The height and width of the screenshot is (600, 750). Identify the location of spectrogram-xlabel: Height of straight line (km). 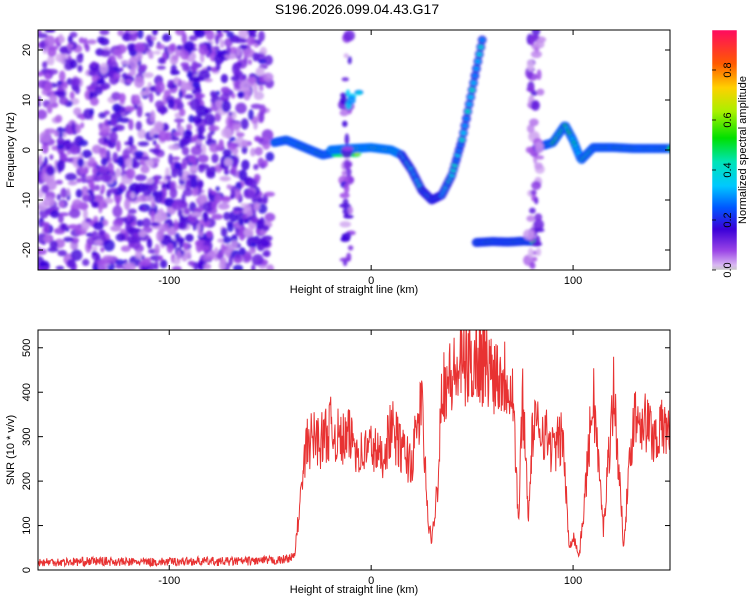
(354, 290).